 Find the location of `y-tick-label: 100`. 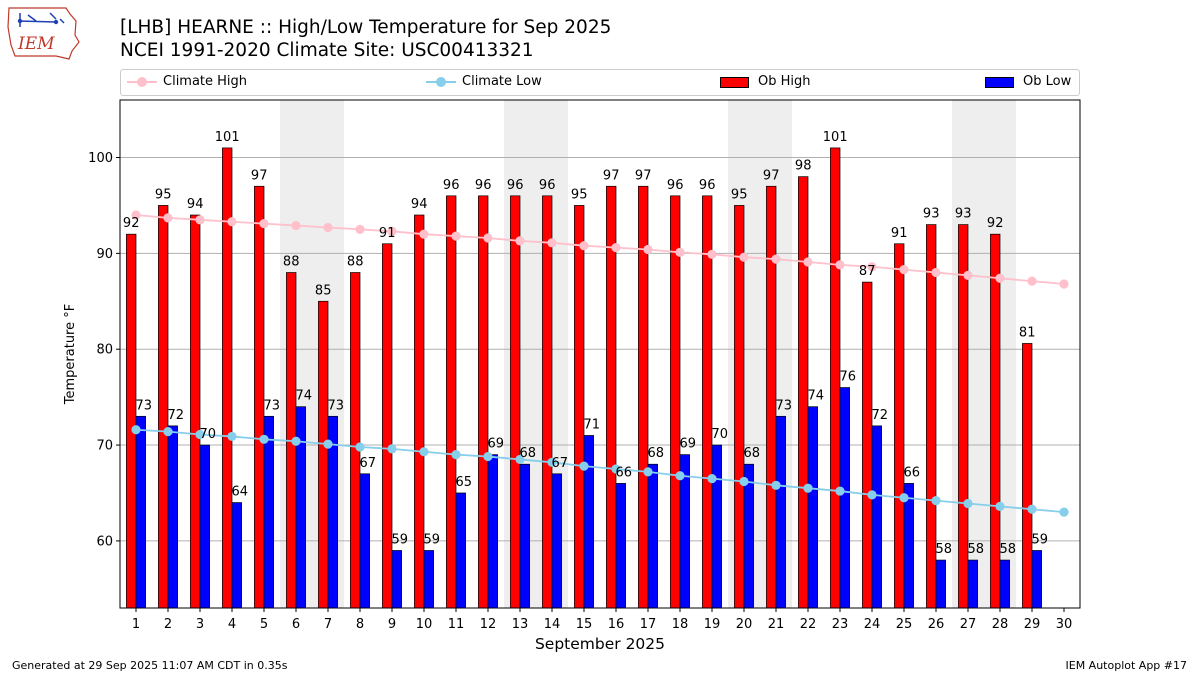

y-tick-label: 100 is located at coordinates (100, 158).